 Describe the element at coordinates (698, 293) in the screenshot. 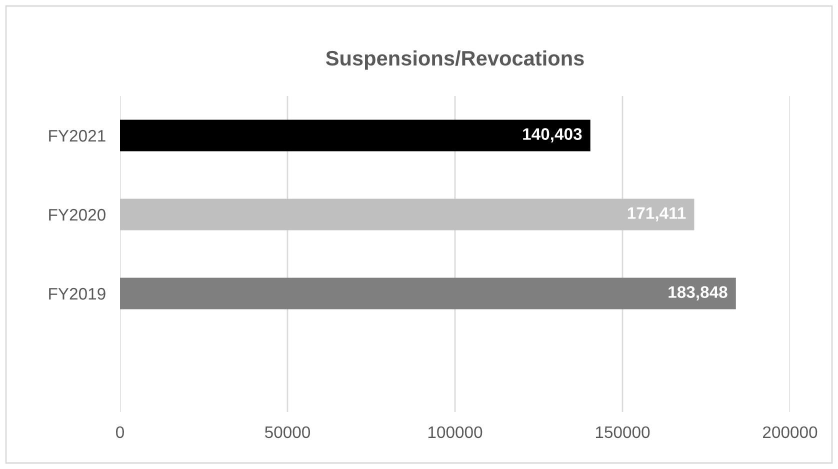

I see `data-label: 183,848` at that location.